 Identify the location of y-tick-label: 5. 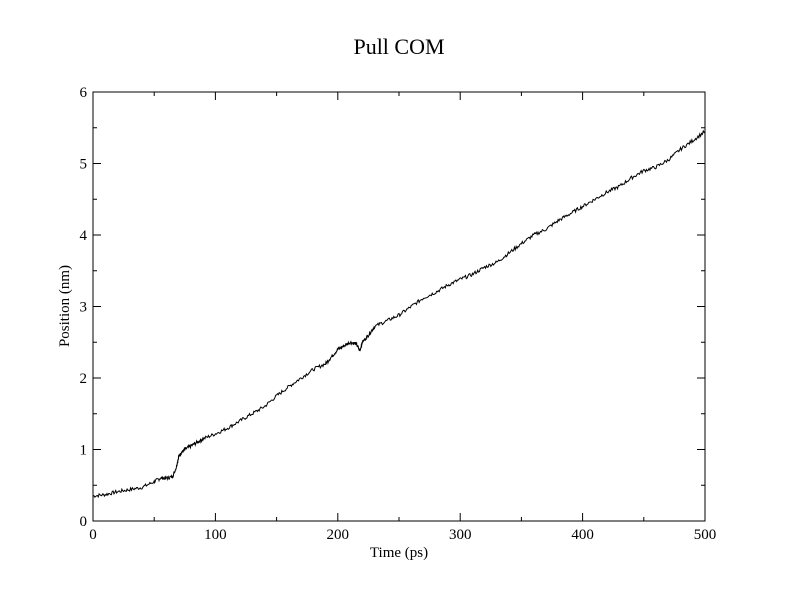
(84, 165).